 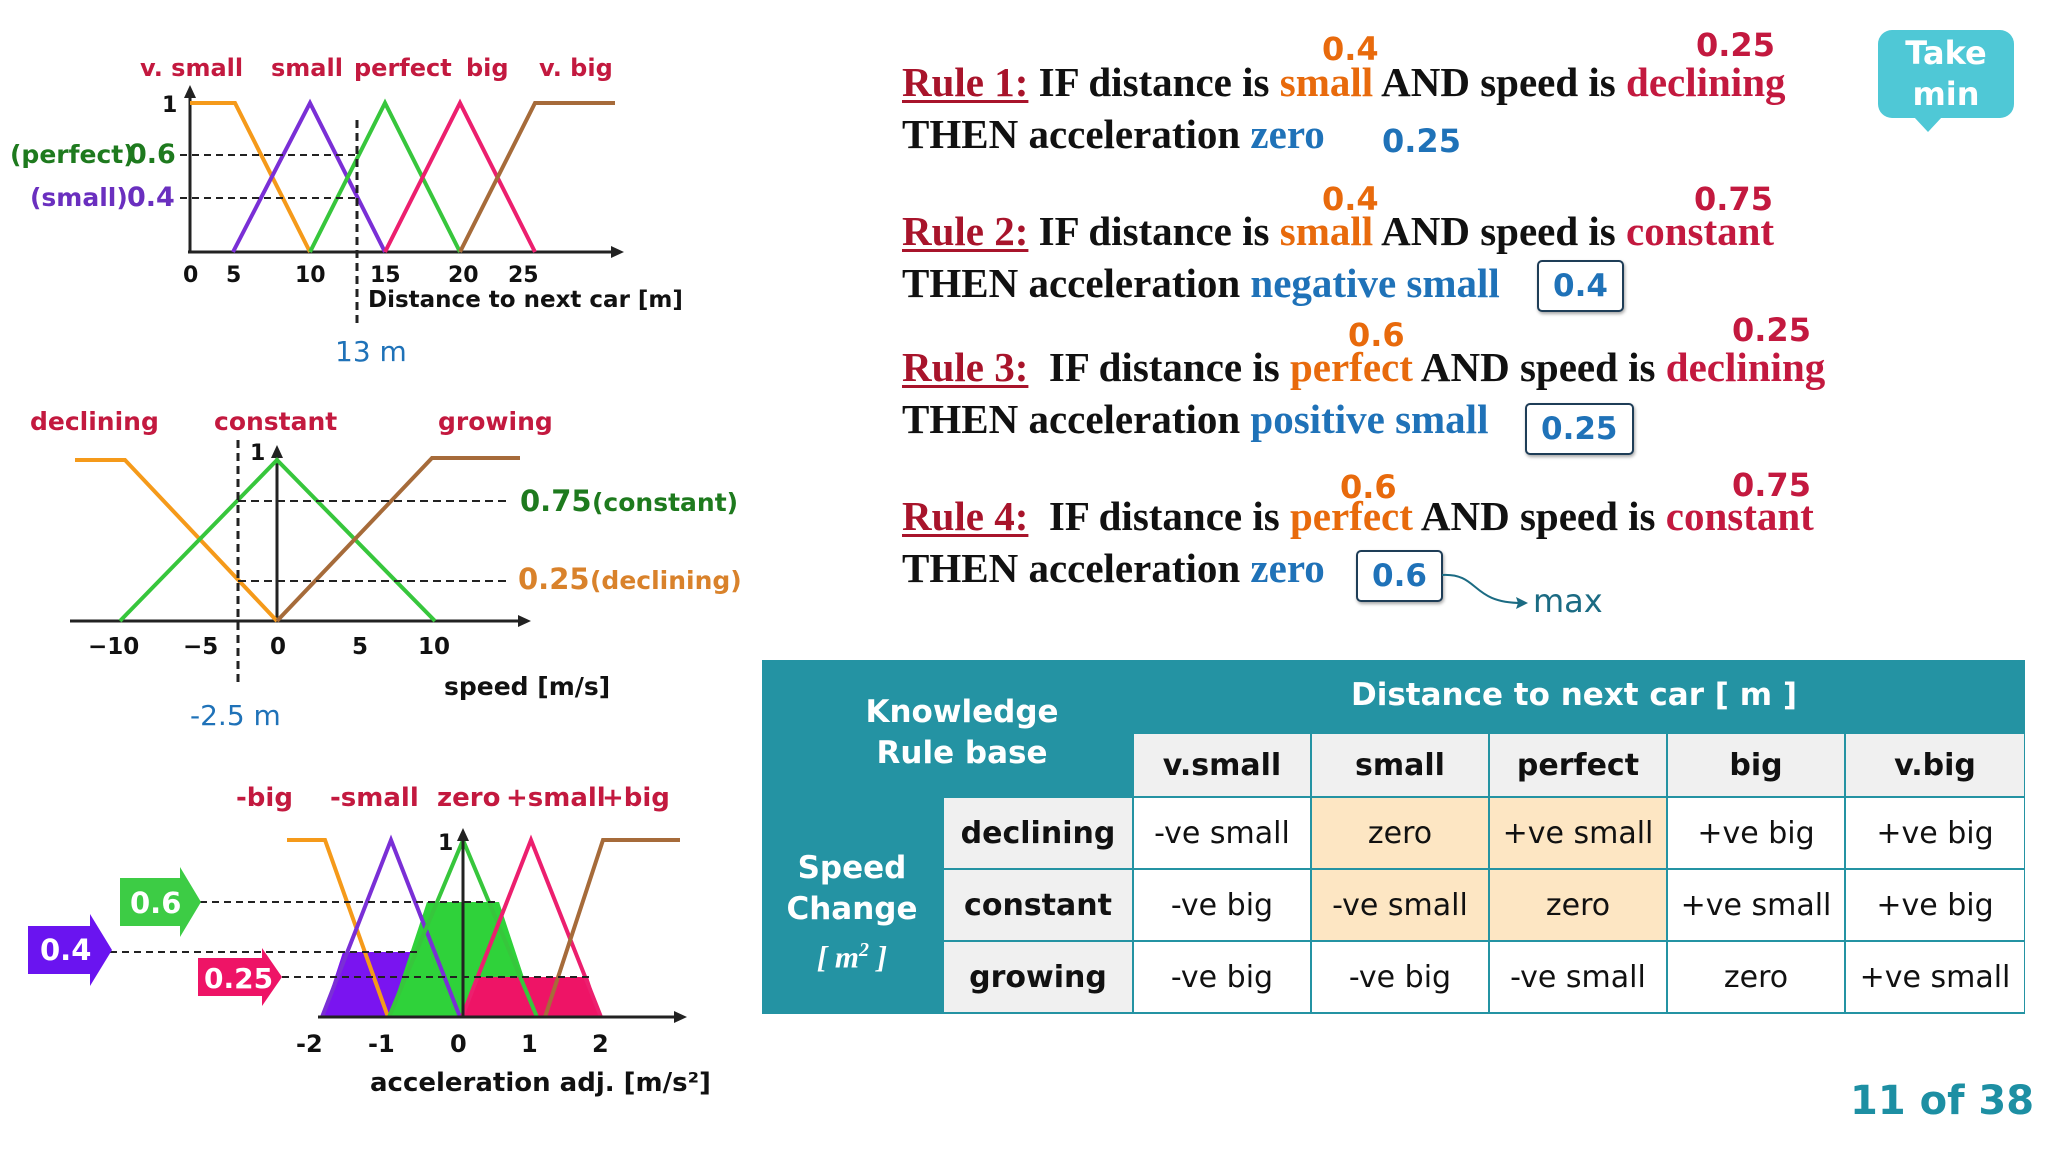 I want to click on curve-neg-big, so click(x=338, y=928).